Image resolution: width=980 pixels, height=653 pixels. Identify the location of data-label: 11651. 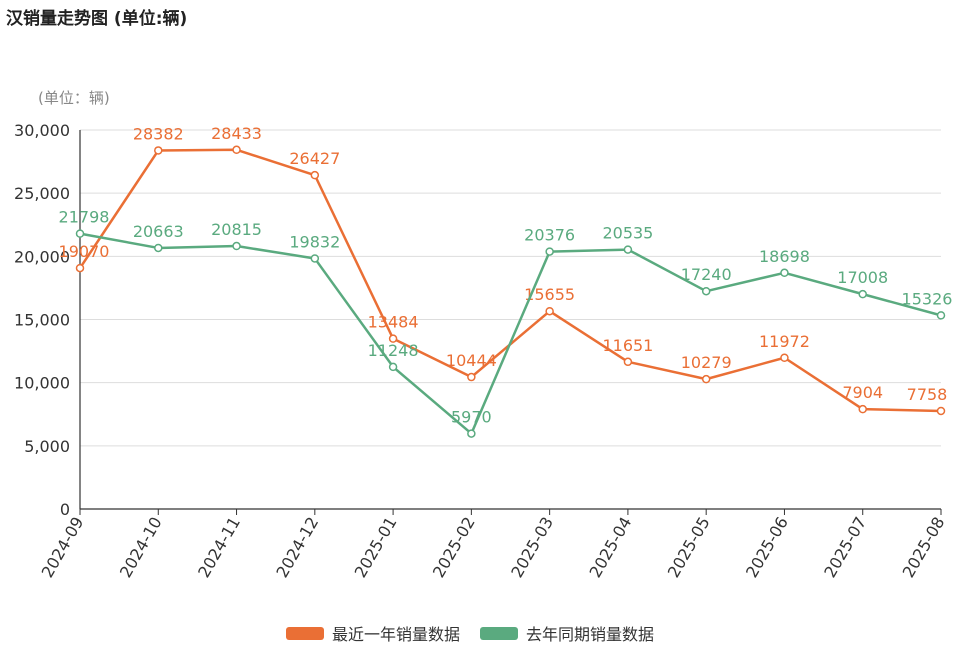
(627, 345).